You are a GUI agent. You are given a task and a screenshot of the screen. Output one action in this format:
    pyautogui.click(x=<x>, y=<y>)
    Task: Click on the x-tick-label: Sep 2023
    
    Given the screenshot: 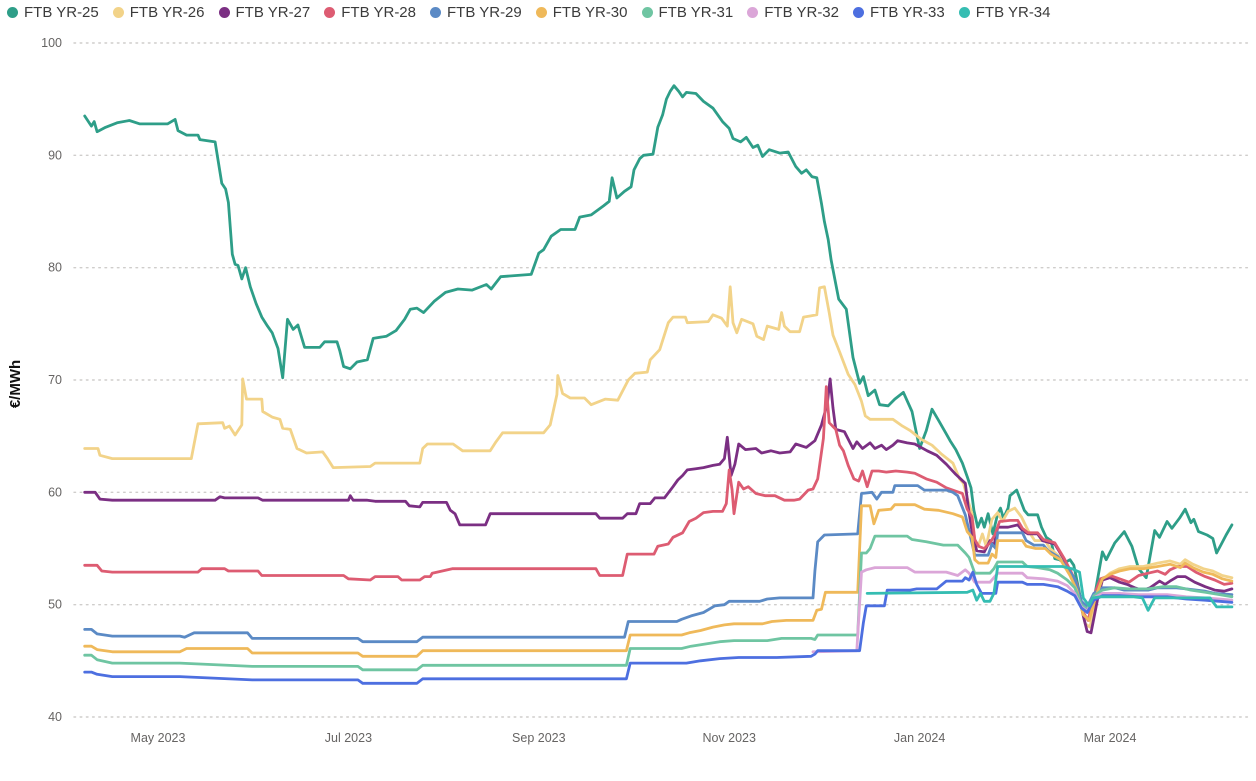 What is the action you would take?
    pyautogui.click(x=539, y=738)
    